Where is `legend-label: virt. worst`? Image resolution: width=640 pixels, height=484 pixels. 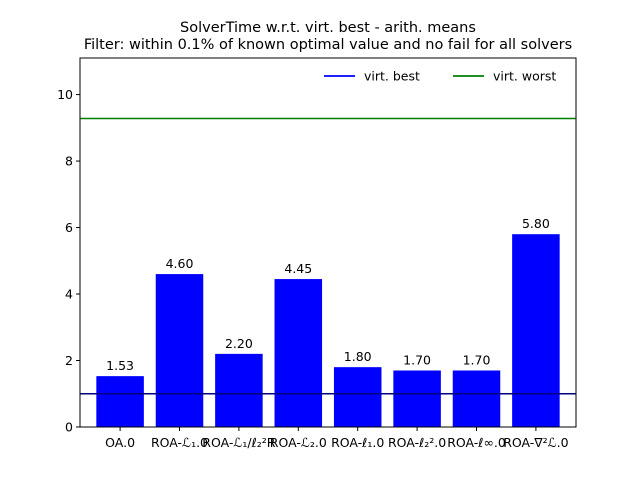 legend-label: virt. worst is located at coordinates (524, 76).